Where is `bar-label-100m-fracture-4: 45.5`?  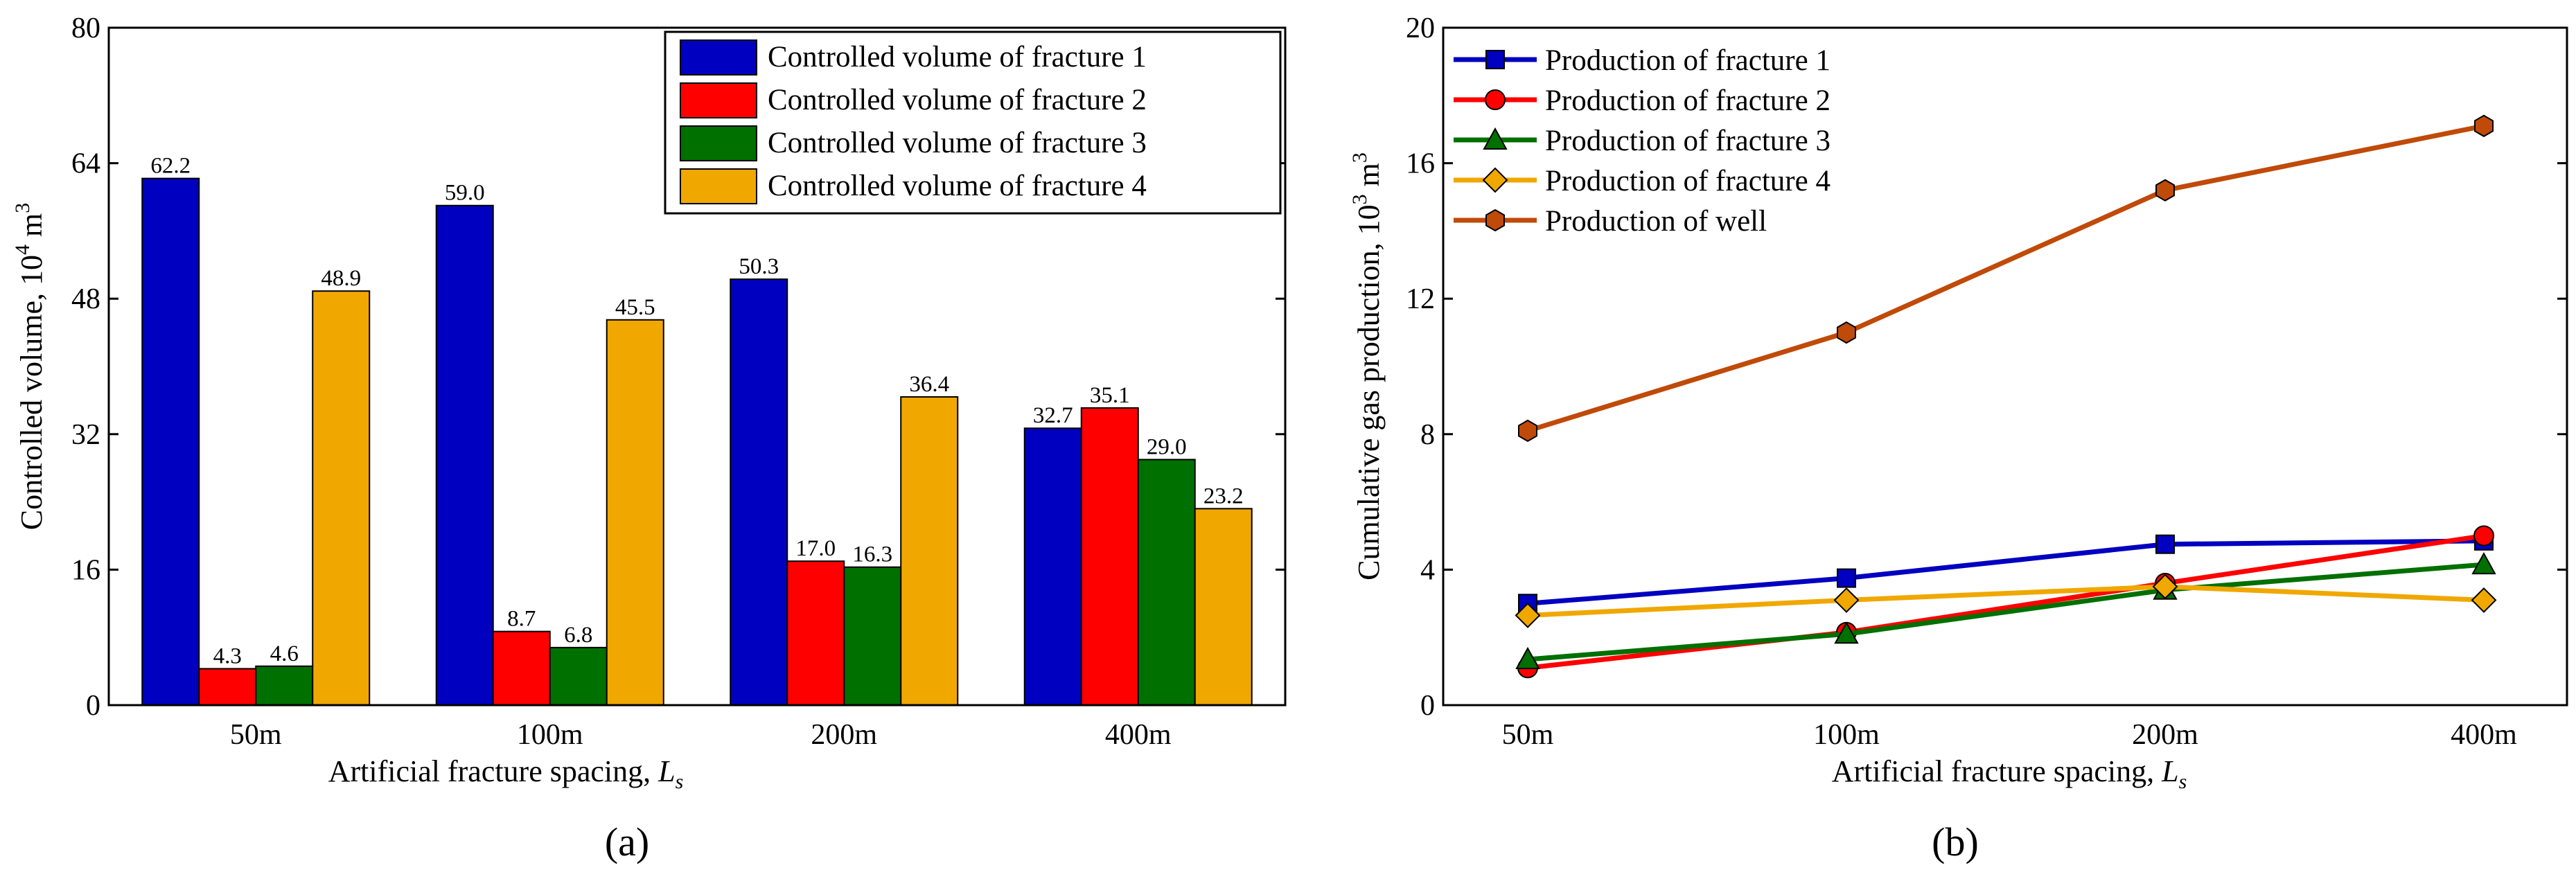
bar-label-100m-fracture-4: 45.5 is located at coordinates (635, 307).